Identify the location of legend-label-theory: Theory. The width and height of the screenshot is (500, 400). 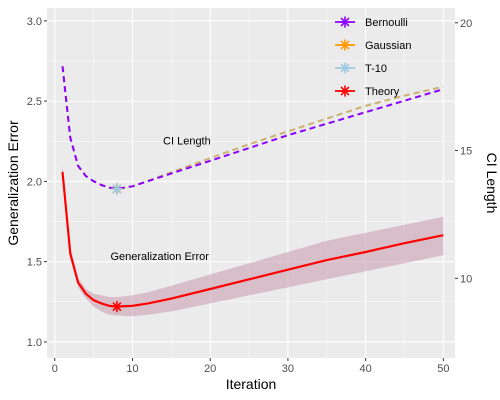
(382, 92).